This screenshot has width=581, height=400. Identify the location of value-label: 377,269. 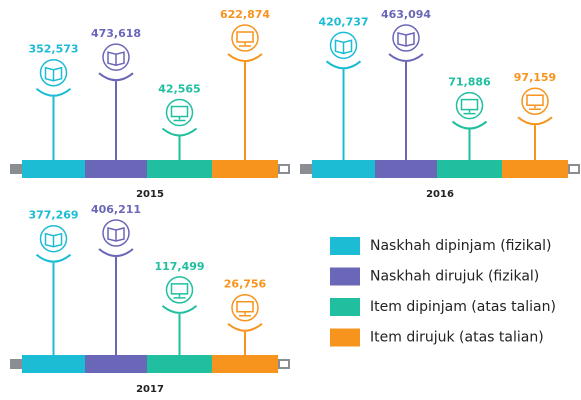
(53, 215).